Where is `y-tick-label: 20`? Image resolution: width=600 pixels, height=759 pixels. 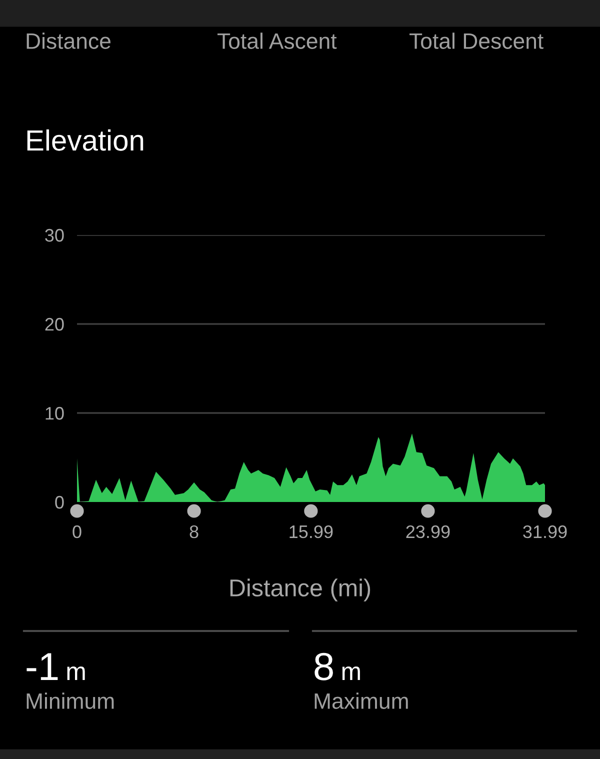
y-tick-label: 20 is located at coordinates (54, 324).